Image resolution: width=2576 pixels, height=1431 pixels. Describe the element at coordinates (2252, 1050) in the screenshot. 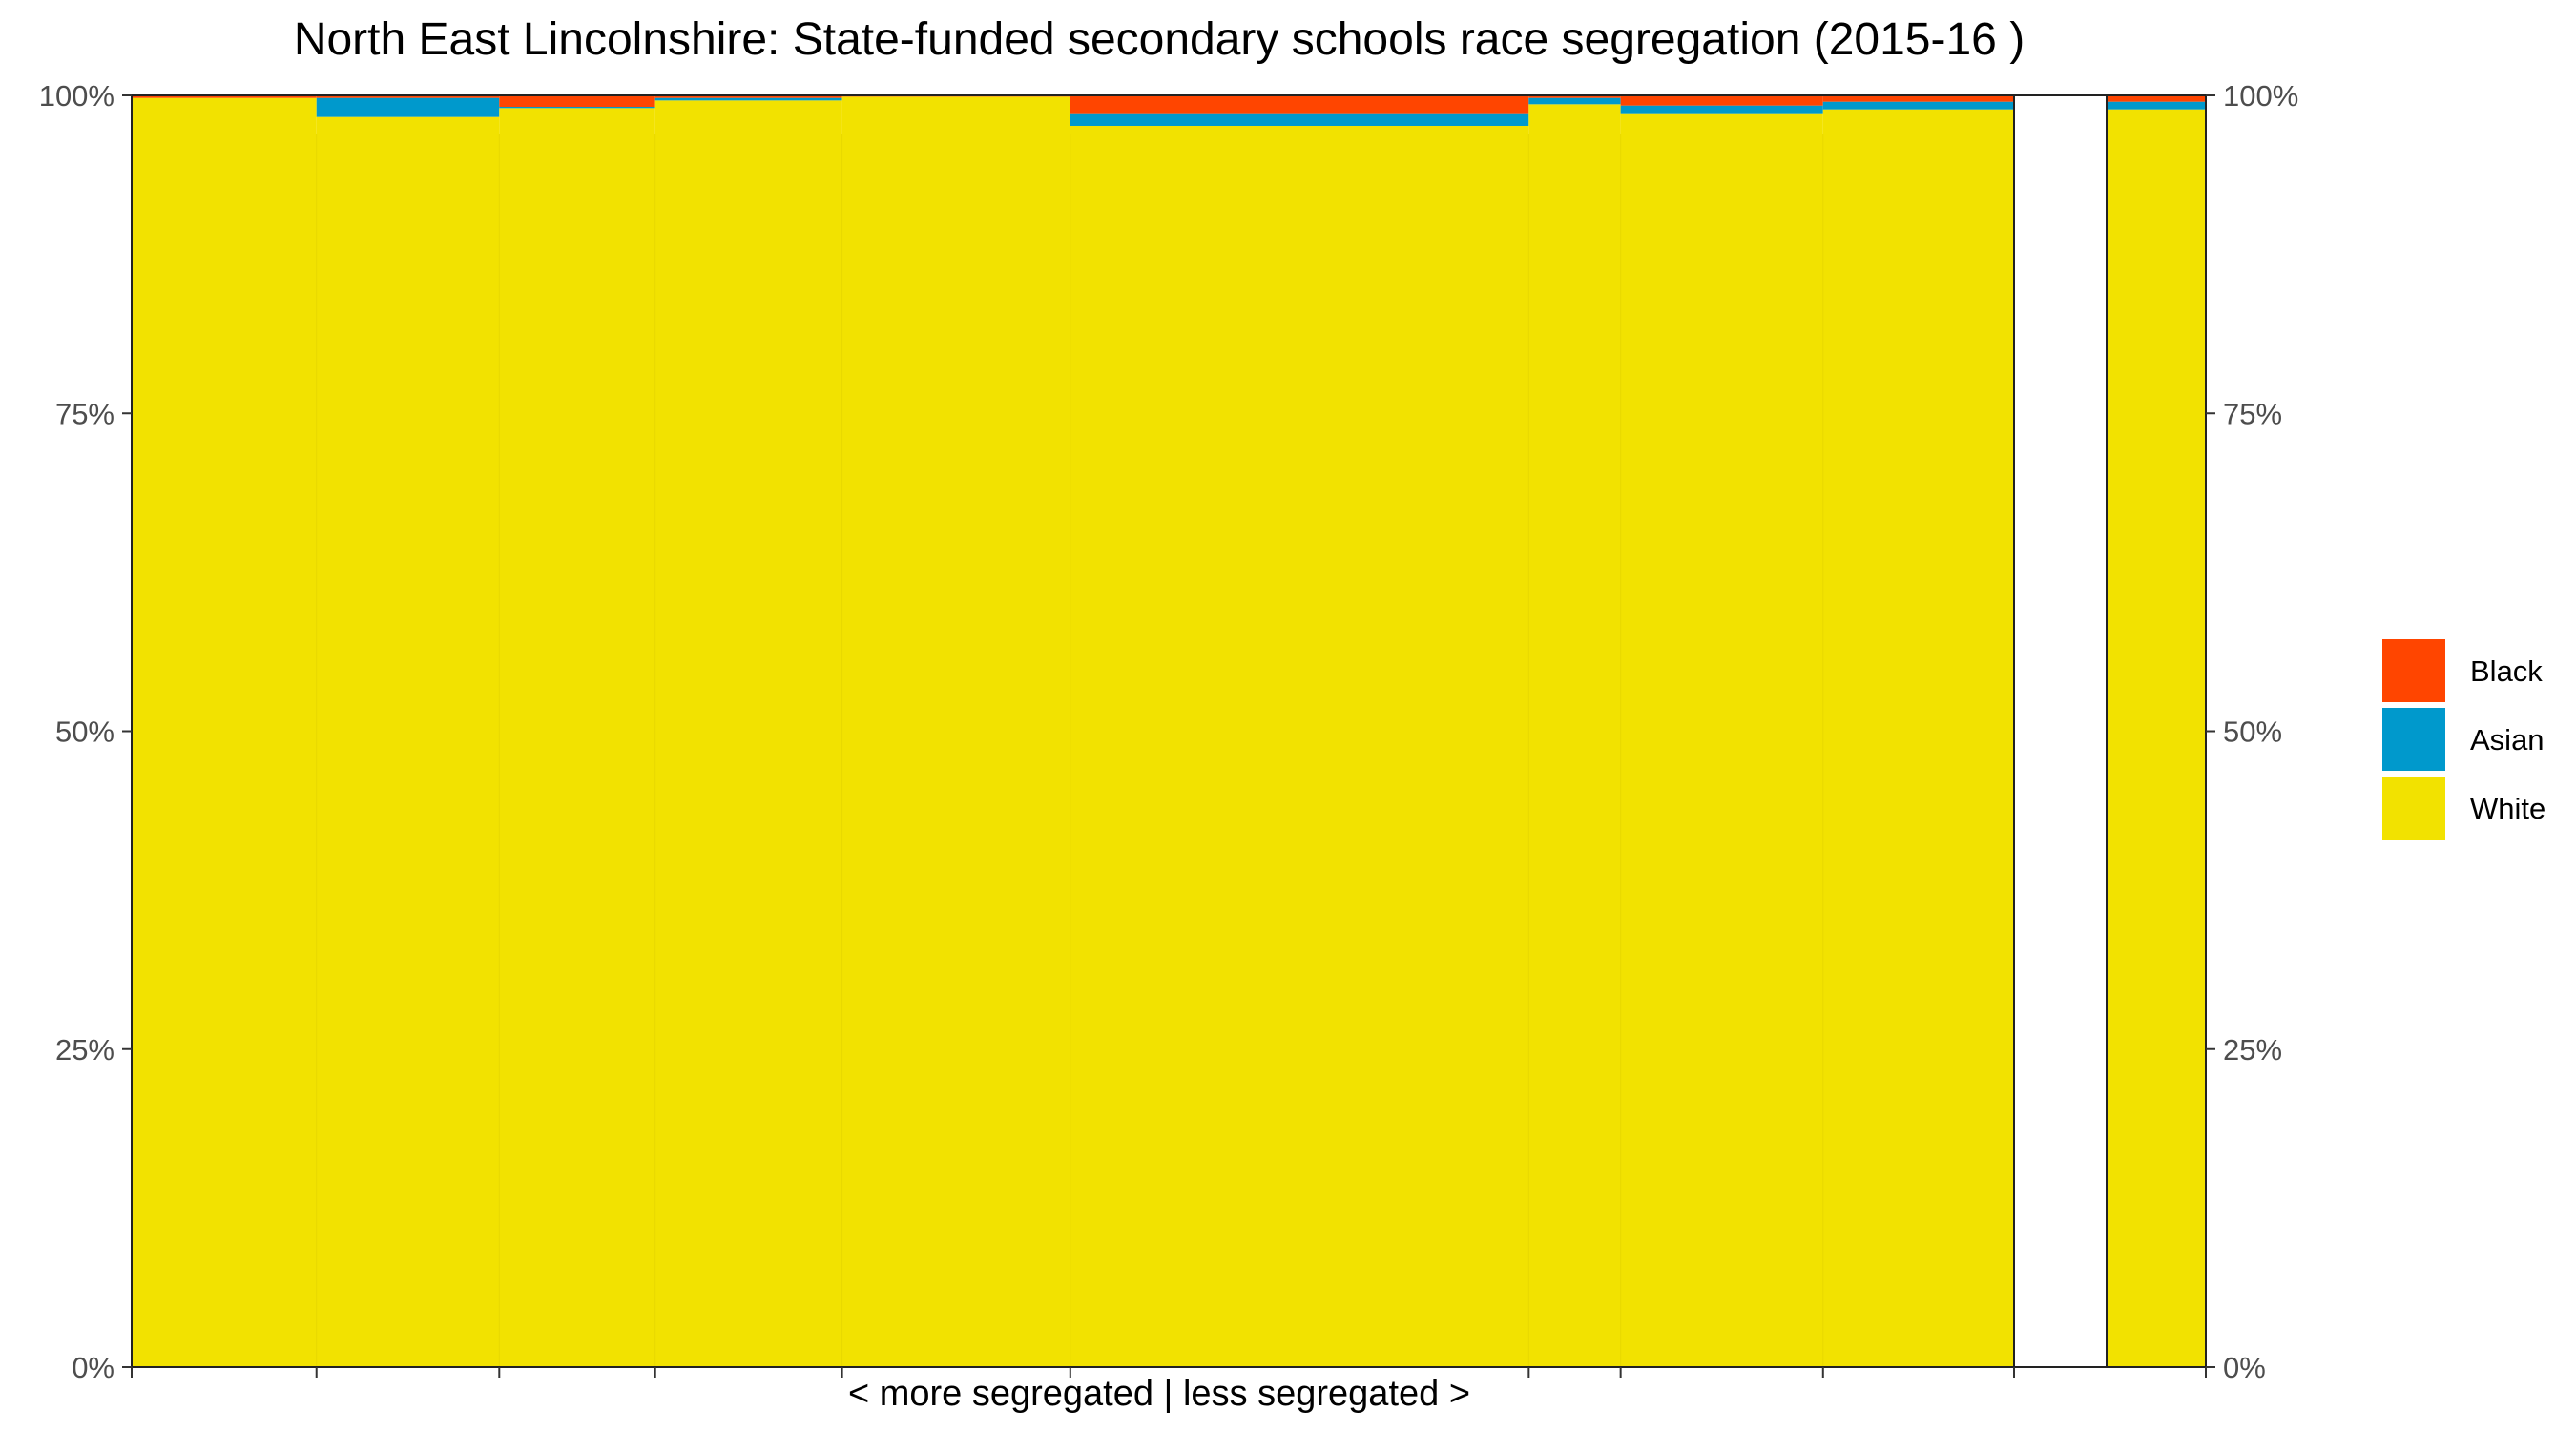

I see `y-tick-label-right: 25%` at that location.